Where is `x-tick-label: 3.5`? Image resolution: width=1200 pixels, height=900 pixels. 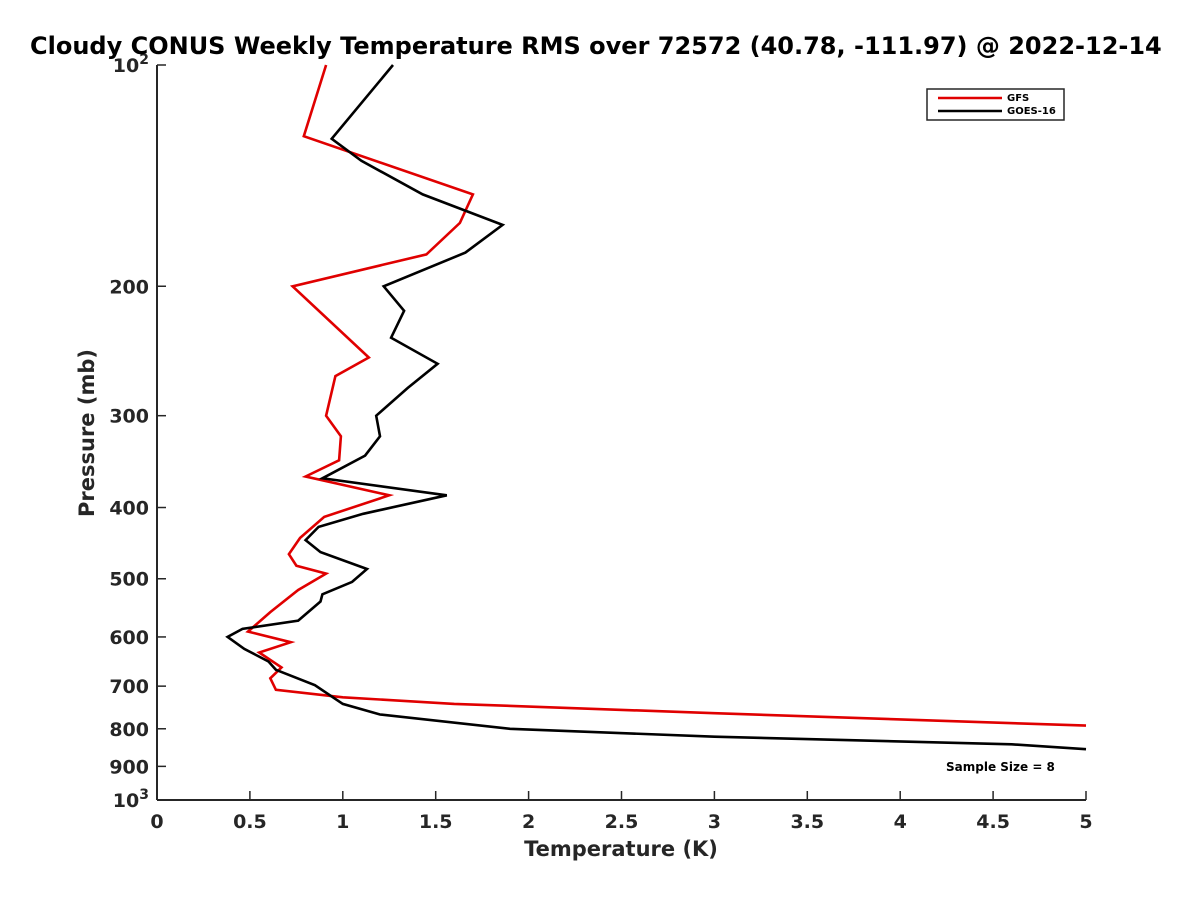 x-tick-label: 3.5 is located at coordinates (807, 822).